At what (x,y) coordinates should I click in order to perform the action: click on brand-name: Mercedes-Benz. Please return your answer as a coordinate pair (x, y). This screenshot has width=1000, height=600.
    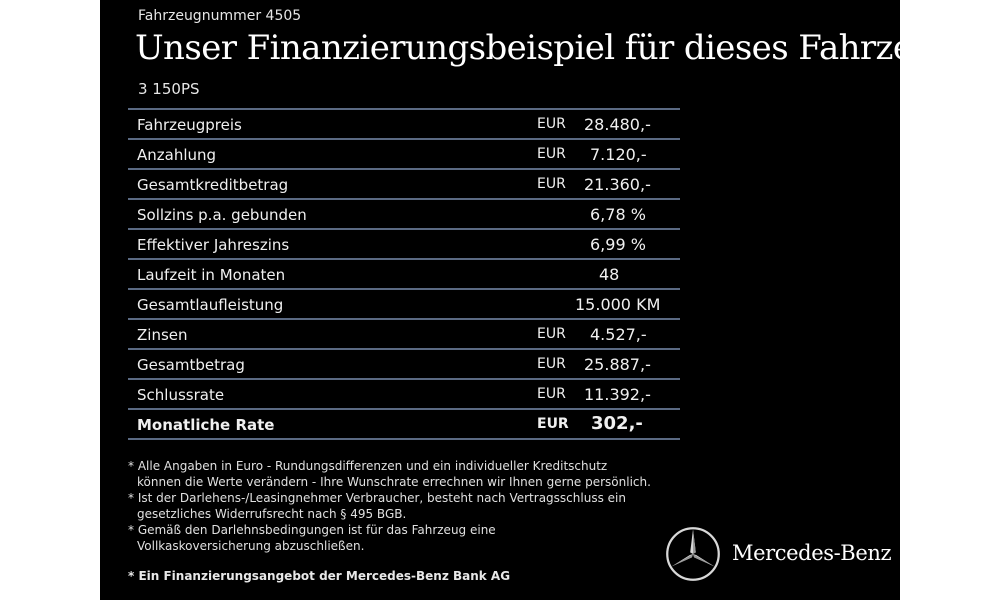
    Looking at the image, I should click on (812, 553).